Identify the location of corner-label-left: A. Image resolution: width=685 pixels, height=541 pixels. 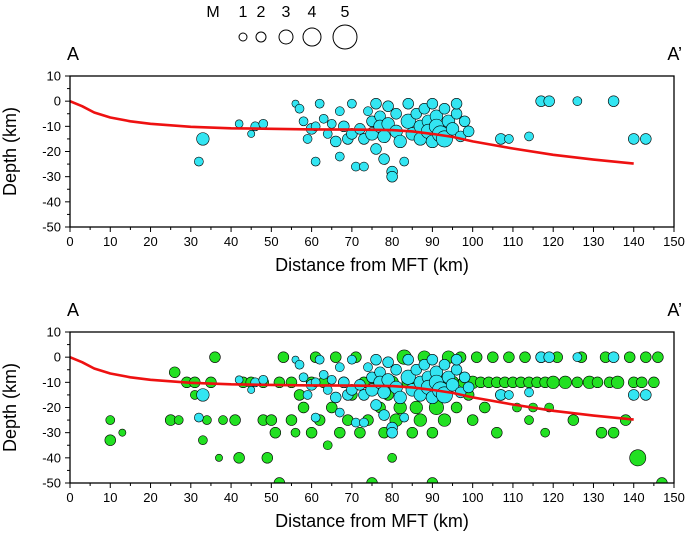
(73, 54).